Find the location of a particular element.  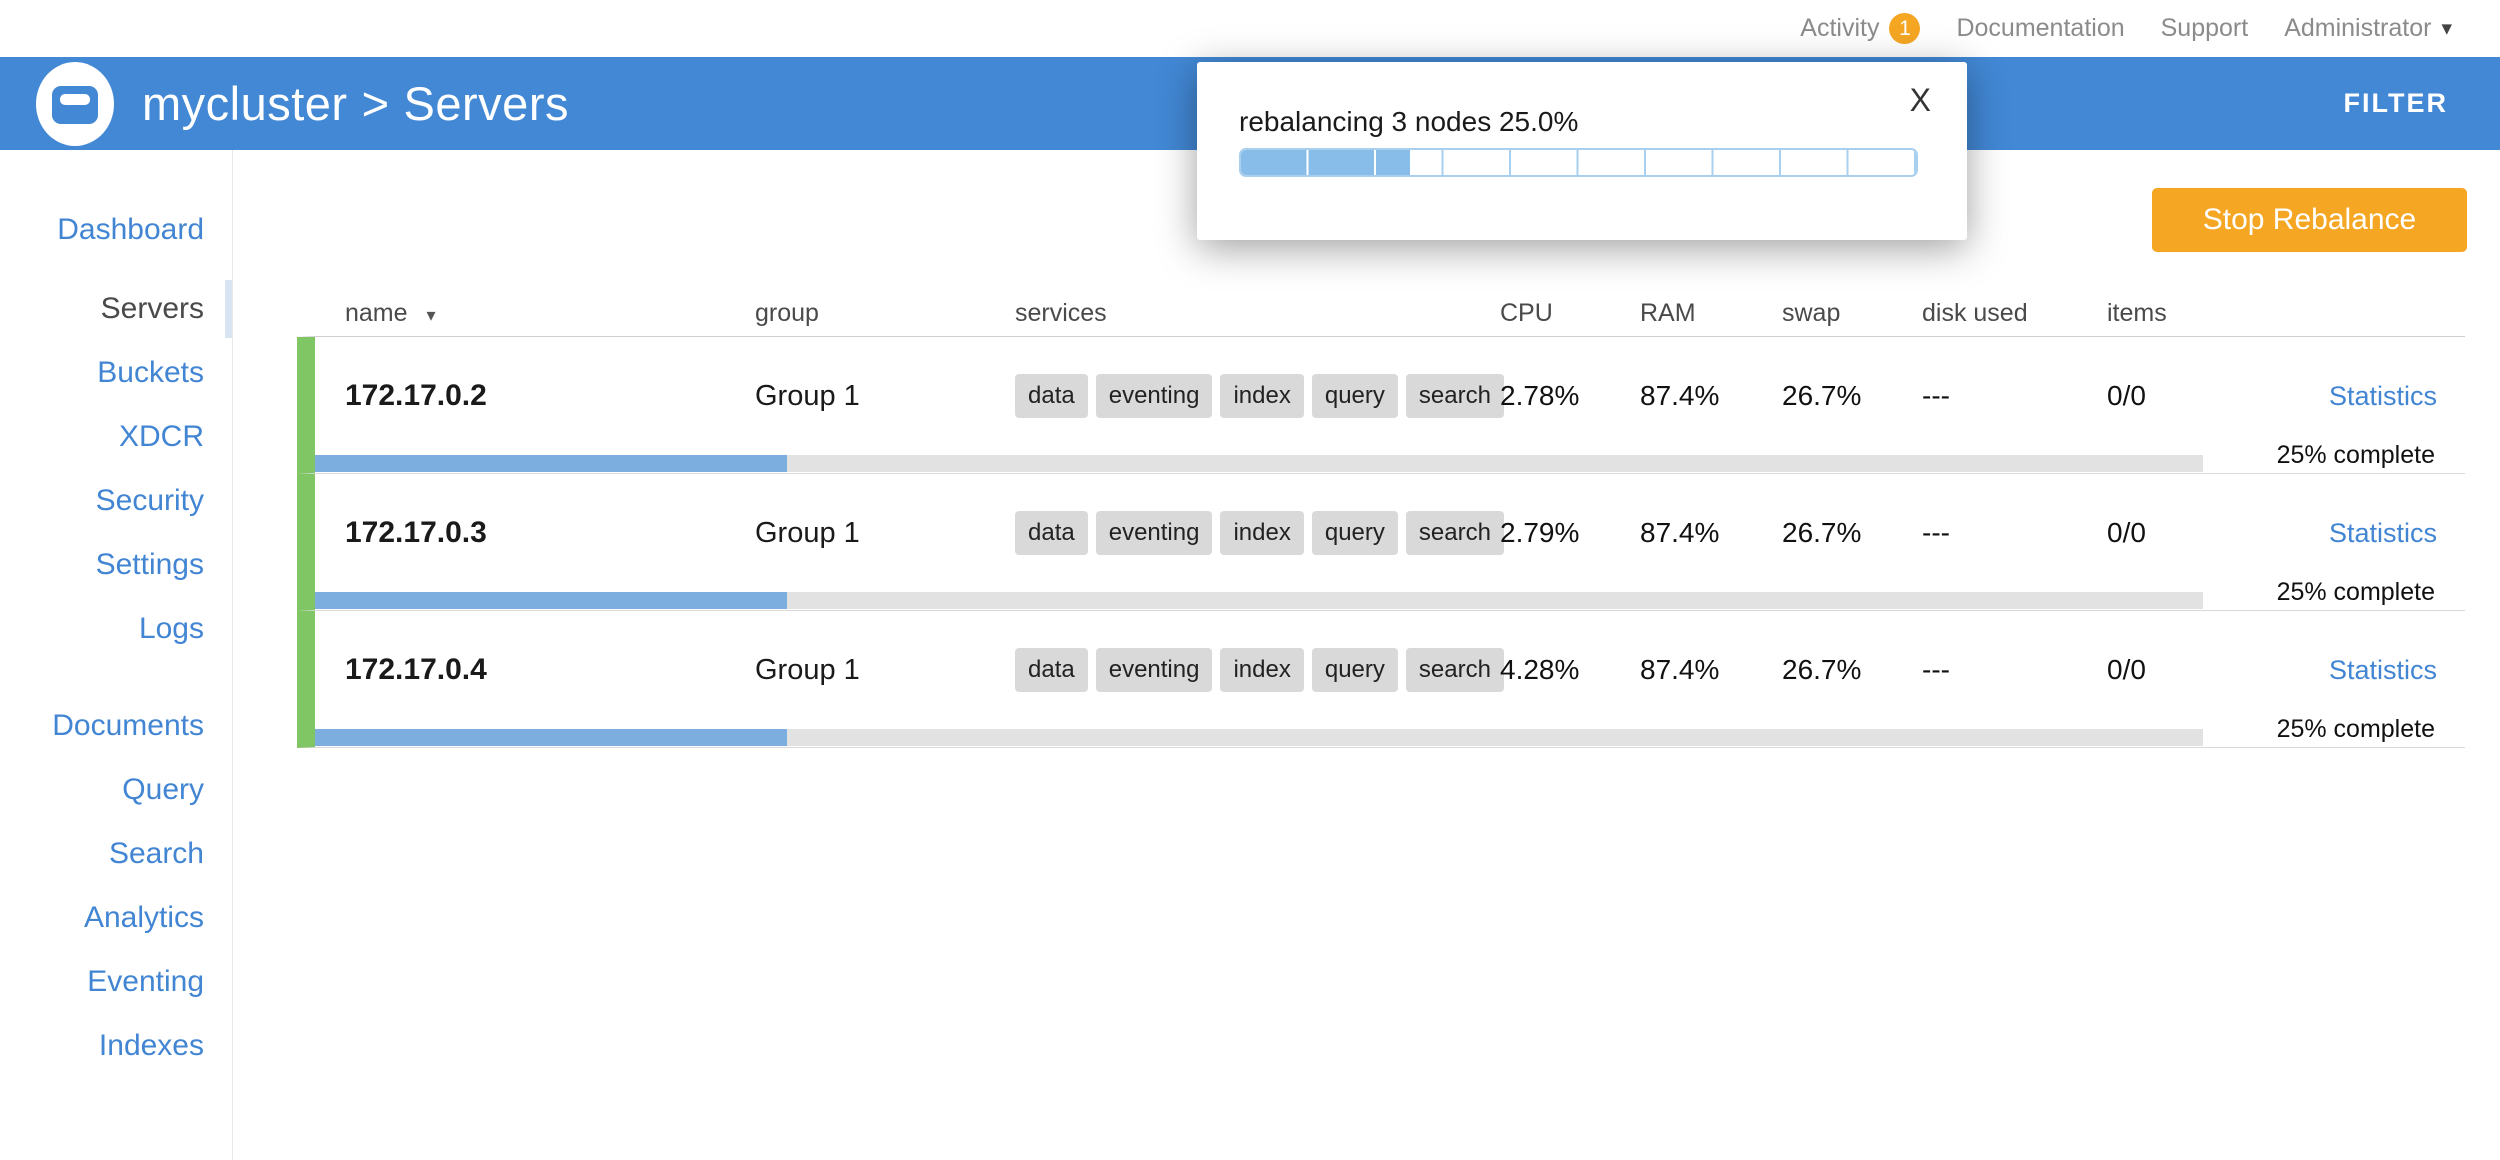

server-group: Group 1 is located at coordinates (807, 395).